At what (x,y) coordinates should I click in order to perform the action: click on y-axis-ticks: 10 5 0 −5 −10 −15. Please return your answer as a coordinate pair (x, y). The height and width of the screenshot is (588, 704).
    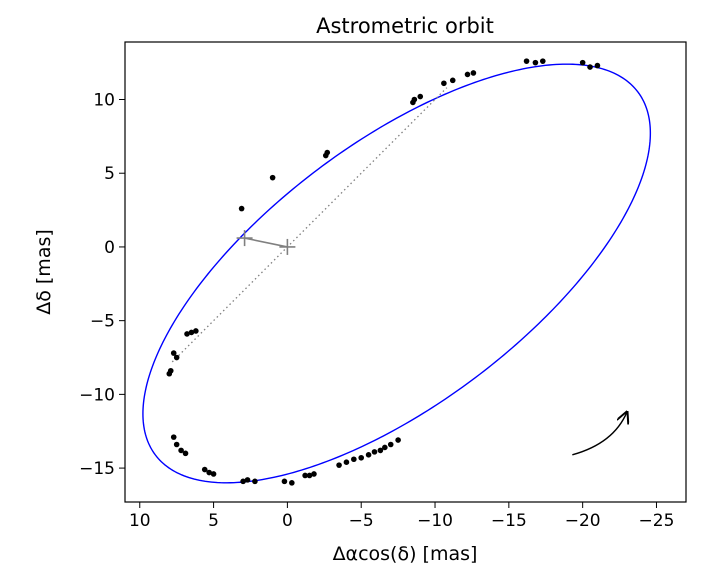
    Looking at the image, I should click on (102, 285).